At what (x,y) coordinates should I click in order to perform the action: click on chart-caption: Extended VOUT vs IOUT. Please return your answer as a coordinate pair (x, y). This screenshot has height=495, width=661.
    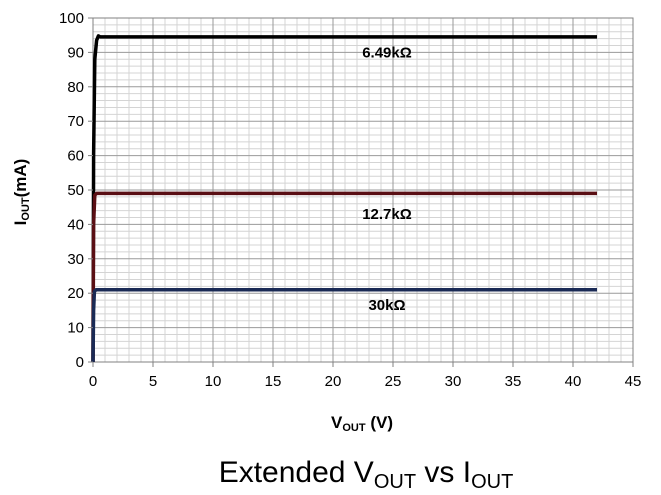
    Looking at the image, I should click on (366, 474).